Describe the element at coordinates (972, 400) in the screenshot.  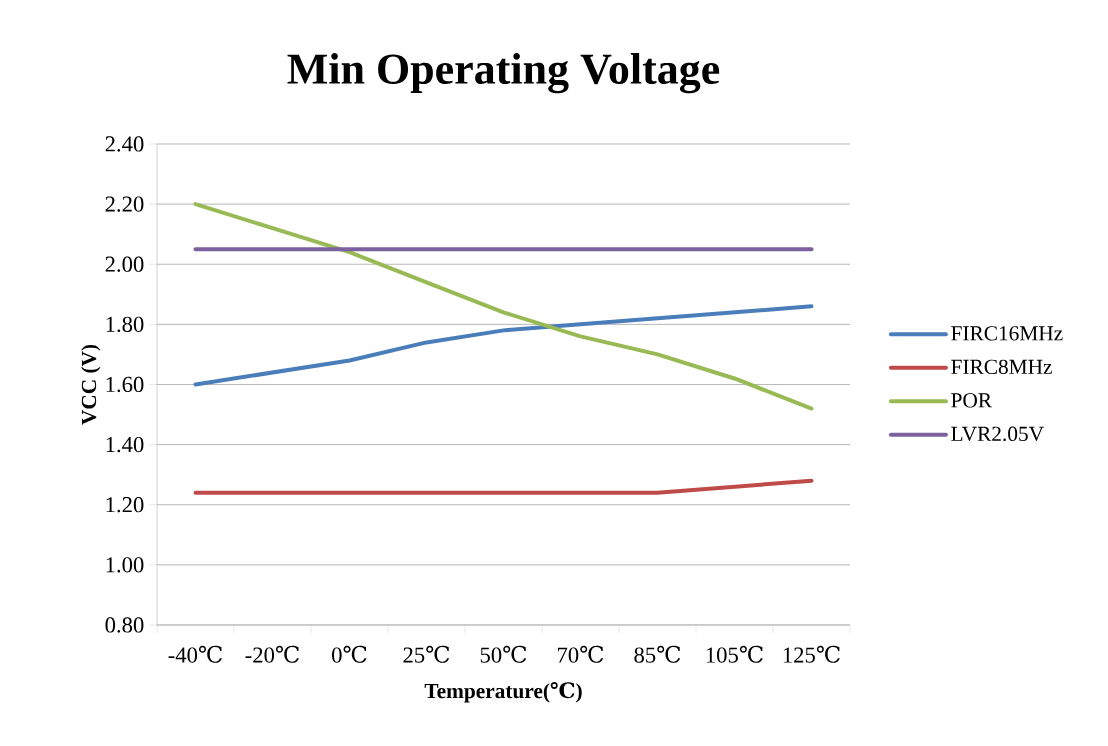
I see `legend-label: POR` at that location.